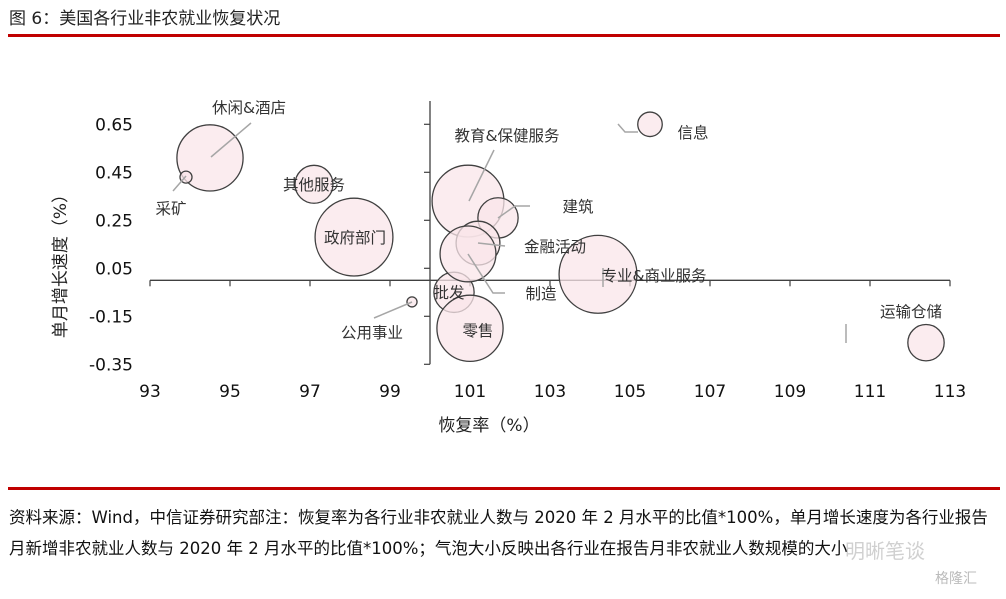  Describe the element at coordinates (145, 19) in the screenshot. I see `figure-title: 图 6：美国各行业非农就业恢复状况` at that location.